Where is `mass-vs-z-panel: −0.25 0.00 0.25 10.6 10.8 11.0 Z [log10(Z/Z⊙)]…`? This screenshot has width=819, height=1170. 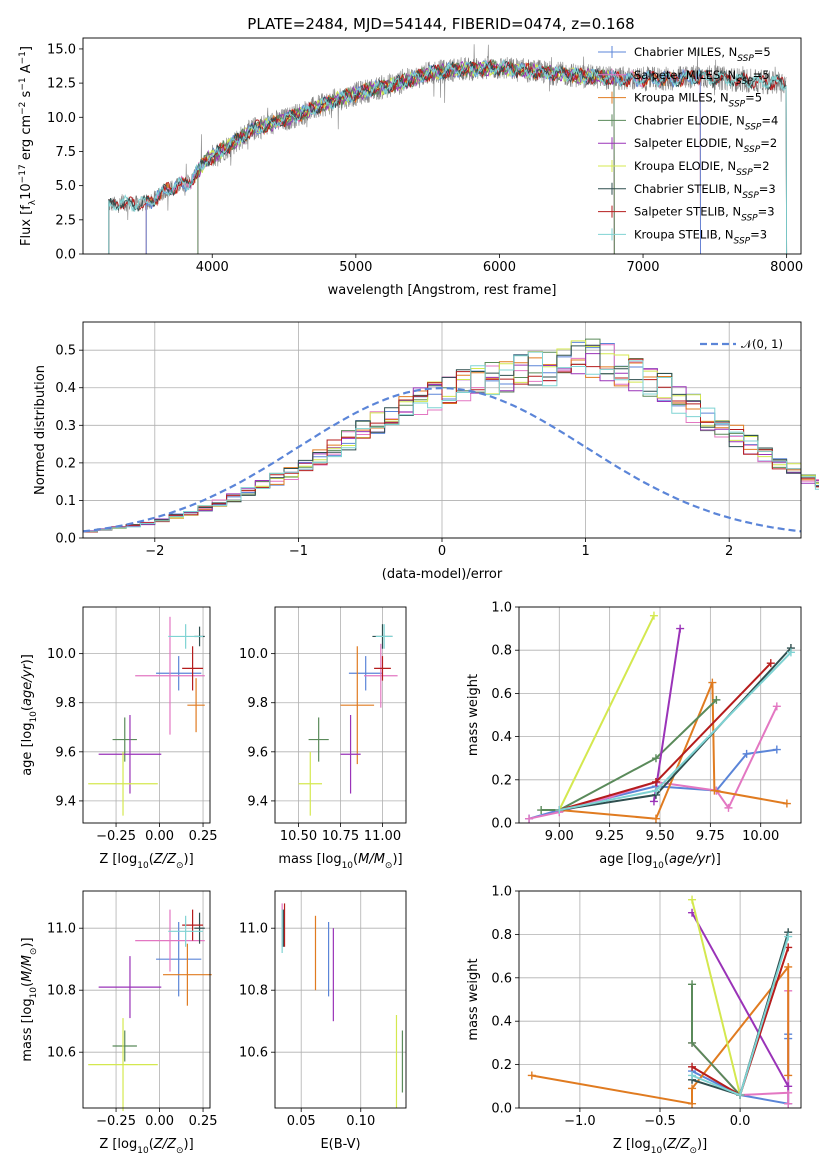
mass-vs-z-panel: −0.25 0.00 0.25 10.6 10.8 11.0 Z [log10(Z/Z⊙)]… is located at coordinates (119, 1023).